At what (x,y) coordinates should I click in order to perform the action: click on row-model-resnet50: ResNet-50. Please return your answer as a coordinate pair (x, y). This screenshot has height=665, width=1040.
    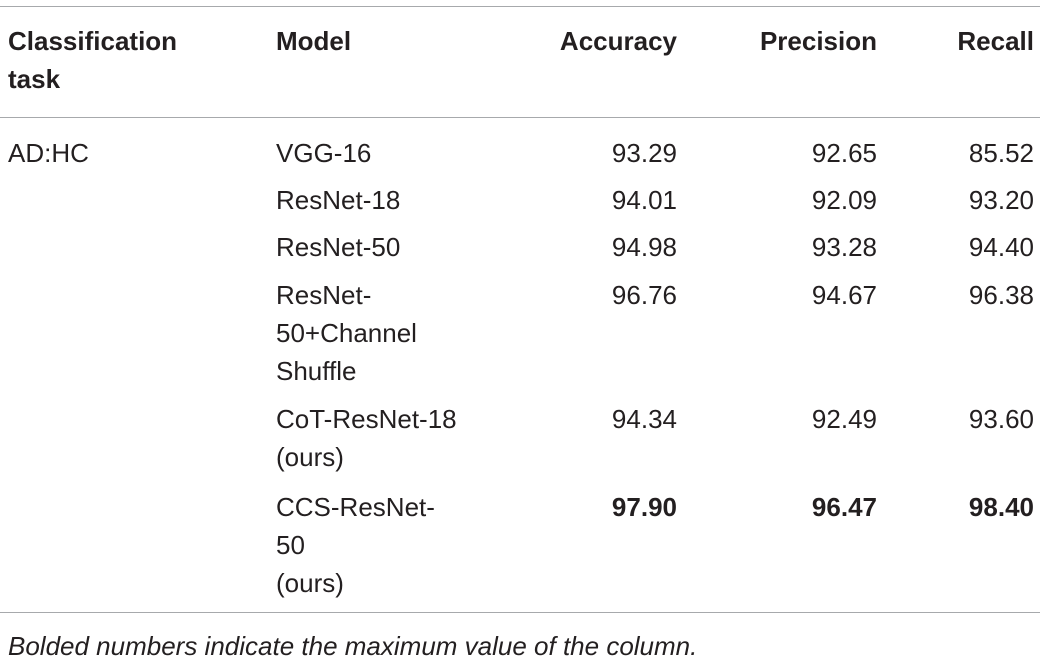
    Looking at the image, I should click on (338, 247).